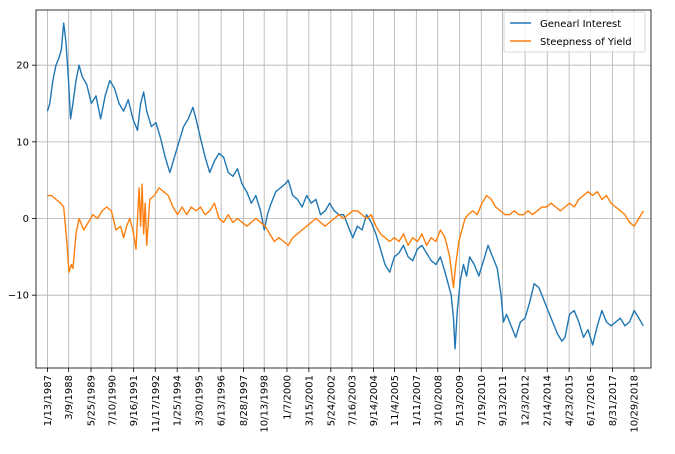 The width and height of the screenshot is (675, 454). What do you see at coordinates (22, 142) in the screenshot?
I see `y-tick-label: 10` at bounding box center [22, 142].